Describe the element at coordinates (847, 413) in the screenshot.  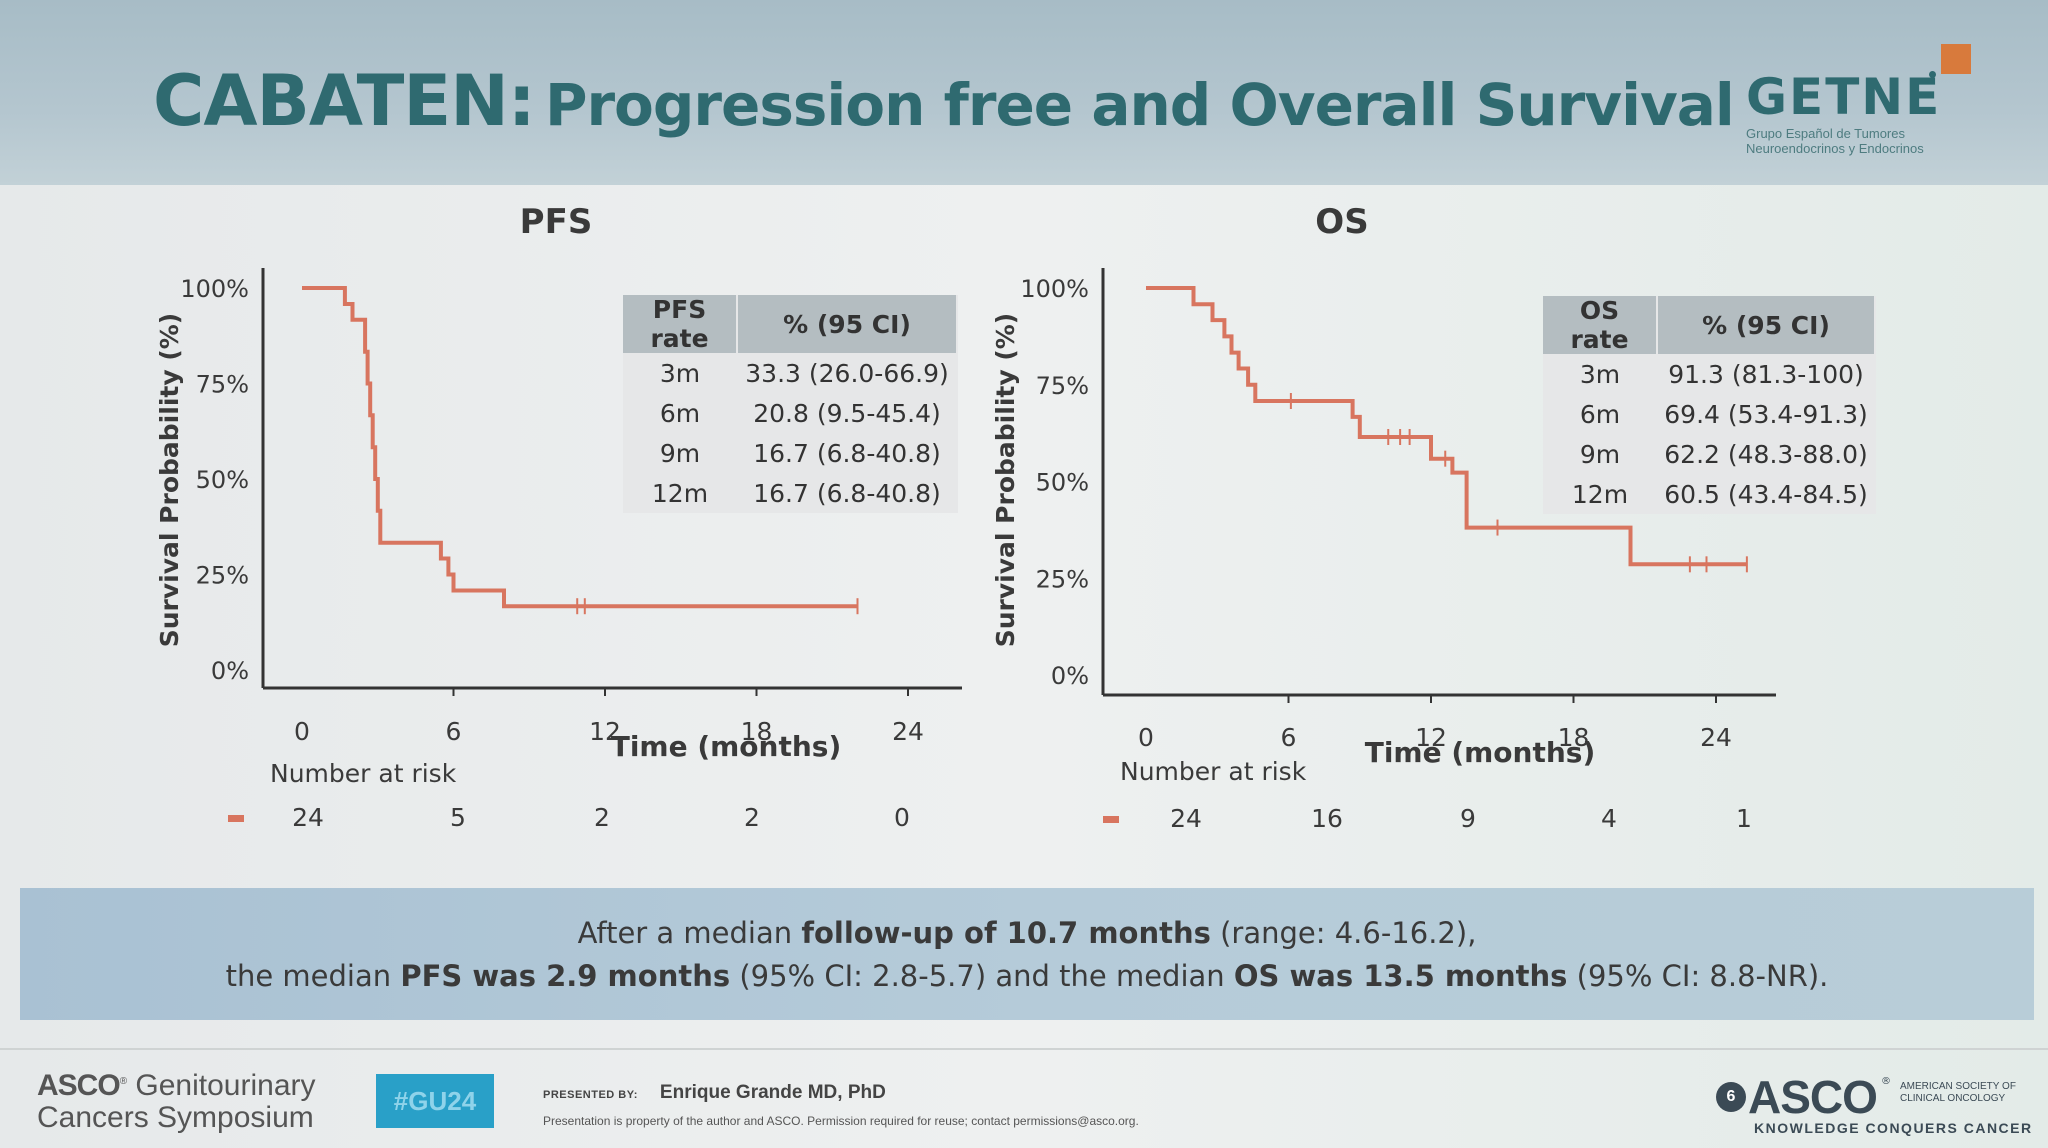
I see `table-cell: 20.8 (9.5-45.4)` at that location.